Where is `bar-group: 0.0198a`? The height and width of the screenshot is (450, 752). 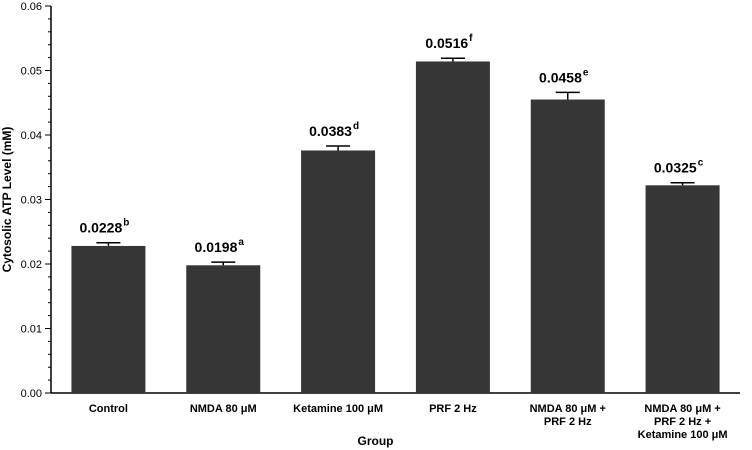
bar-group: 0.0198a is located at coordinates (223, 315).